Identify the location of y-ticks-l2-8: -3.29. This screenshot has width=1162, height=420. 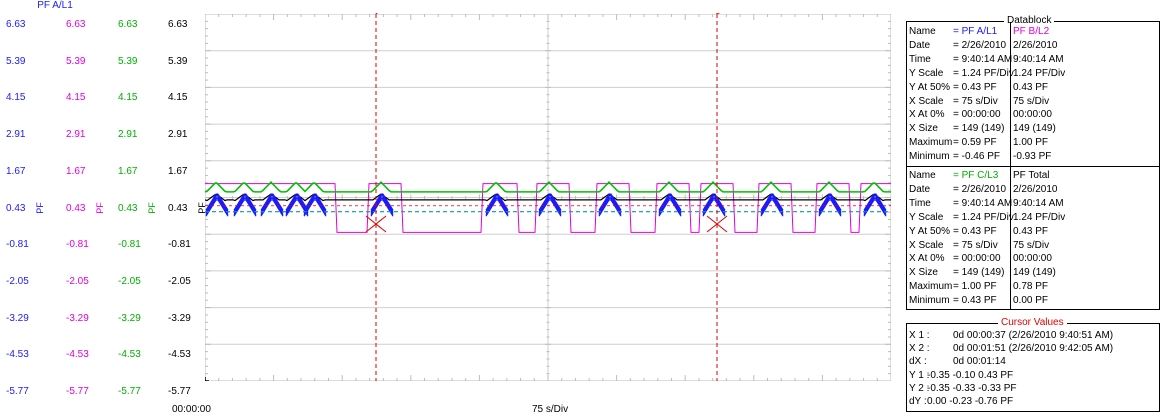
(77, 318).